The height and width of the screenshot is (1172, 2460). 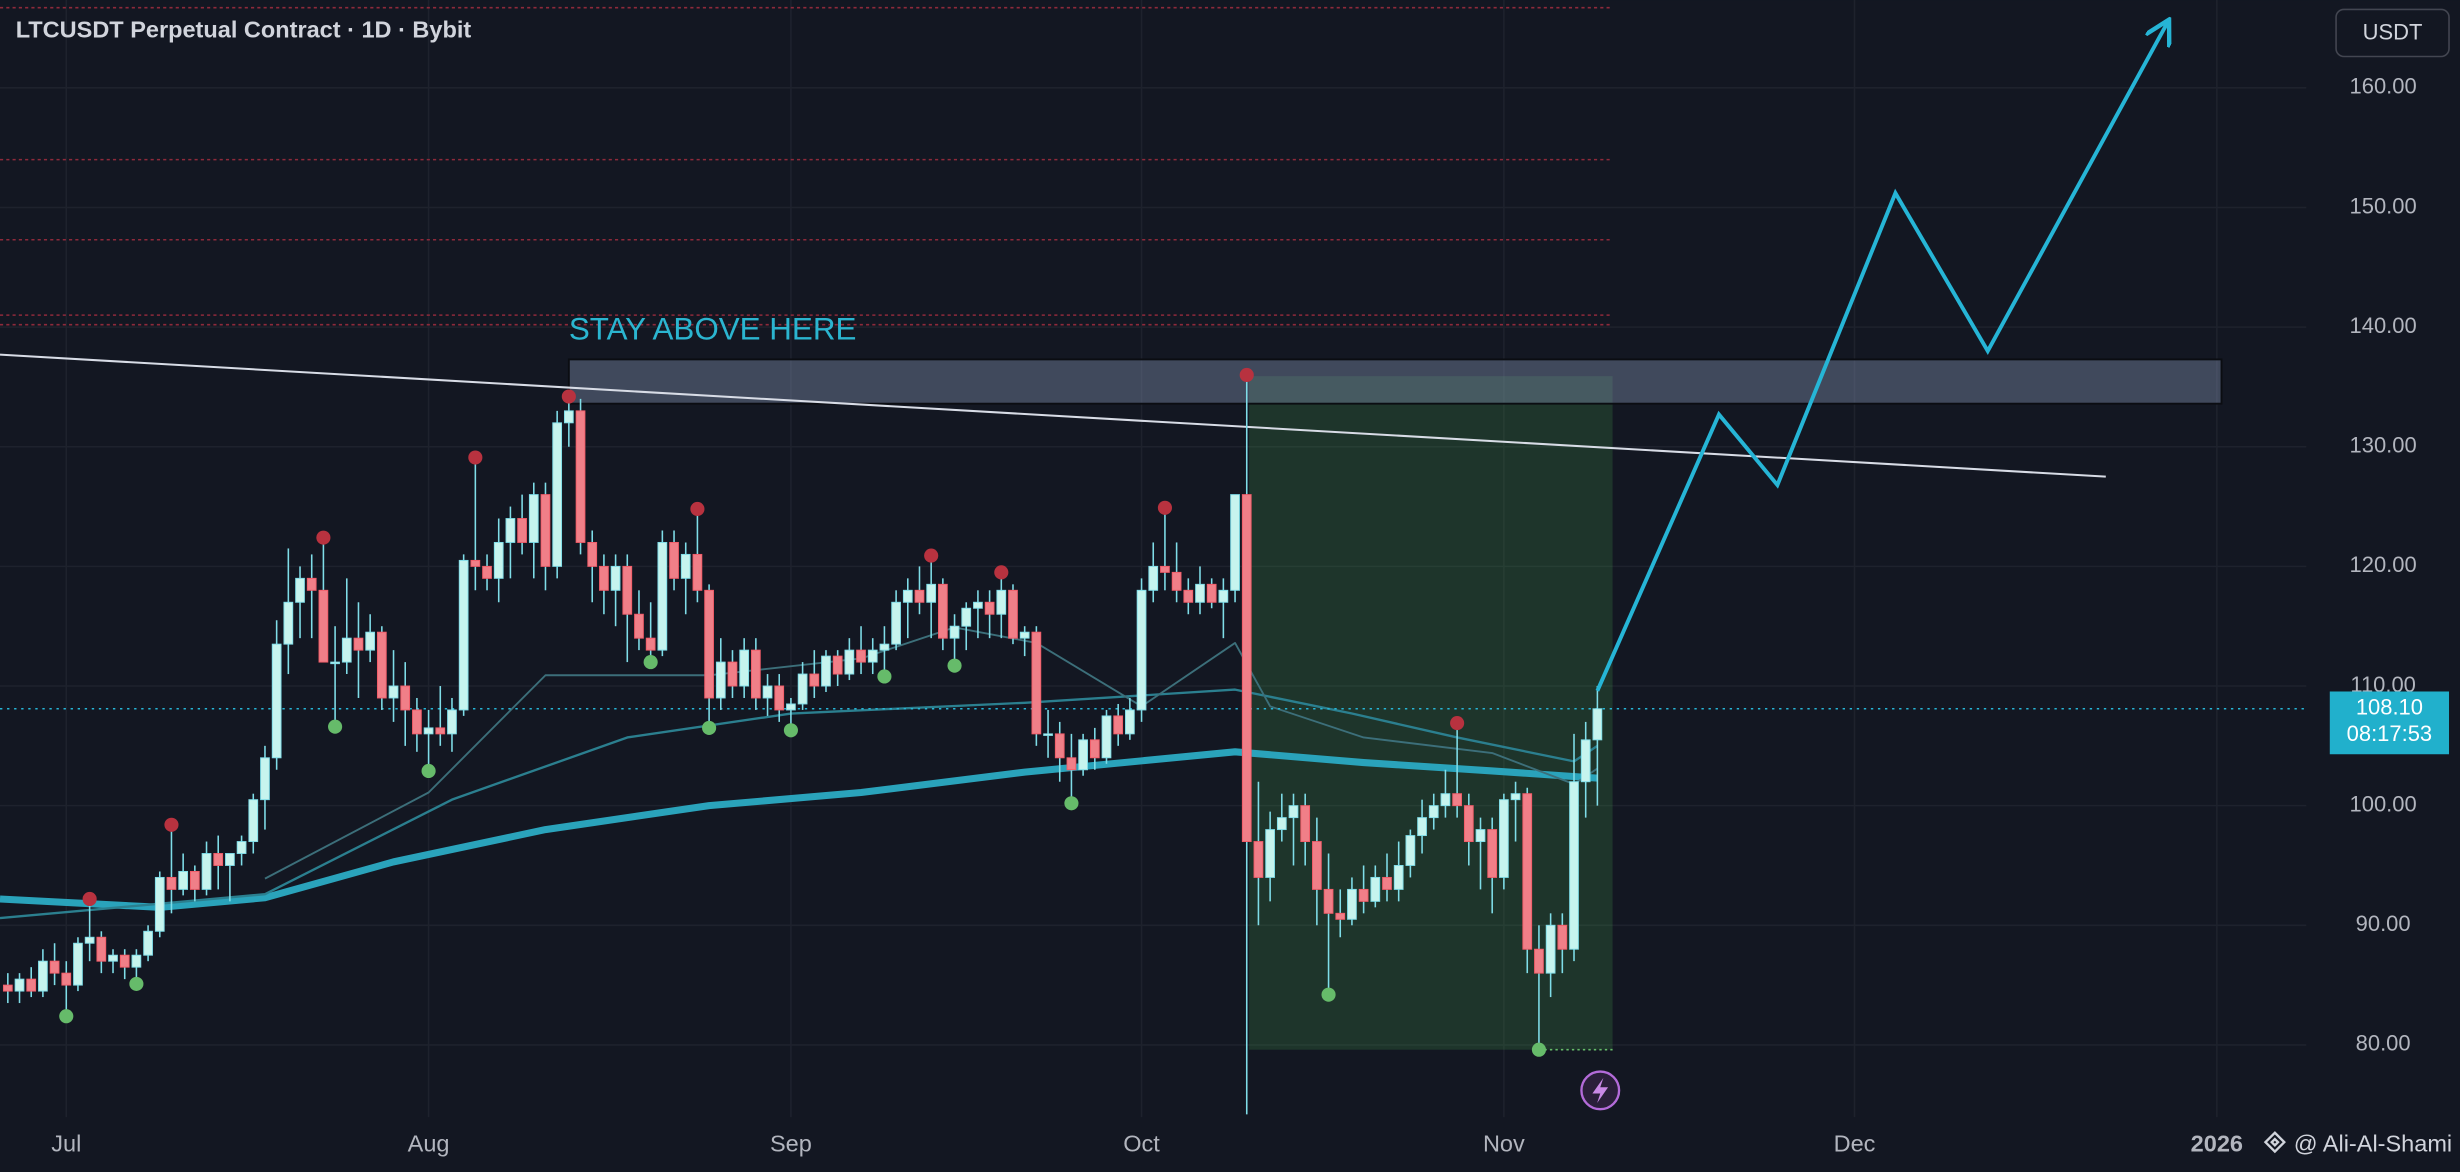 I want to click on x-tick-label: Oct, so click(x=1141, y=1144).